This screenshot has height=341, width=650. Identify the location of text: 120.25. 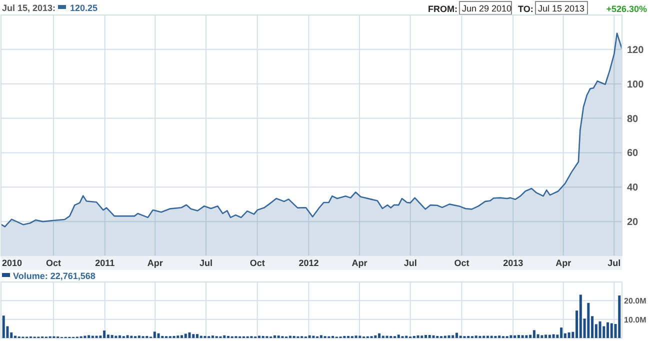
(84, 8).